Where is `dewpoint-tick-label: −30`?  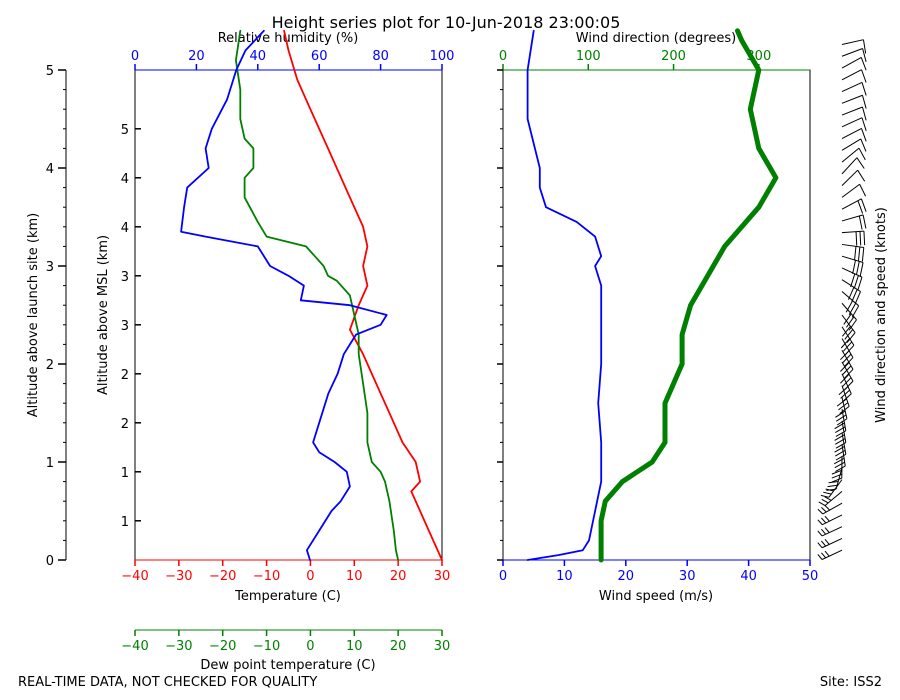
dewpoint-tick-label: −30 is located at coordinates (178, 646).